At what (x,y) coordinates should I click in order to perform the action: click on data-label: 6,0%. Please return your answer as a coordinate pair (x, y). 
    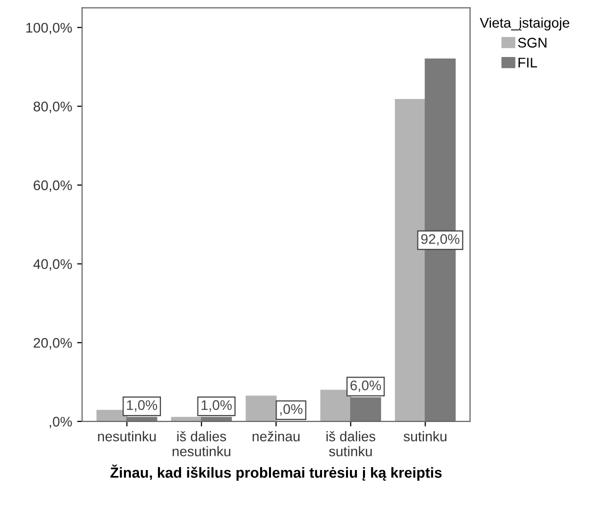
    Looking at the image, I should click on (365, 386).